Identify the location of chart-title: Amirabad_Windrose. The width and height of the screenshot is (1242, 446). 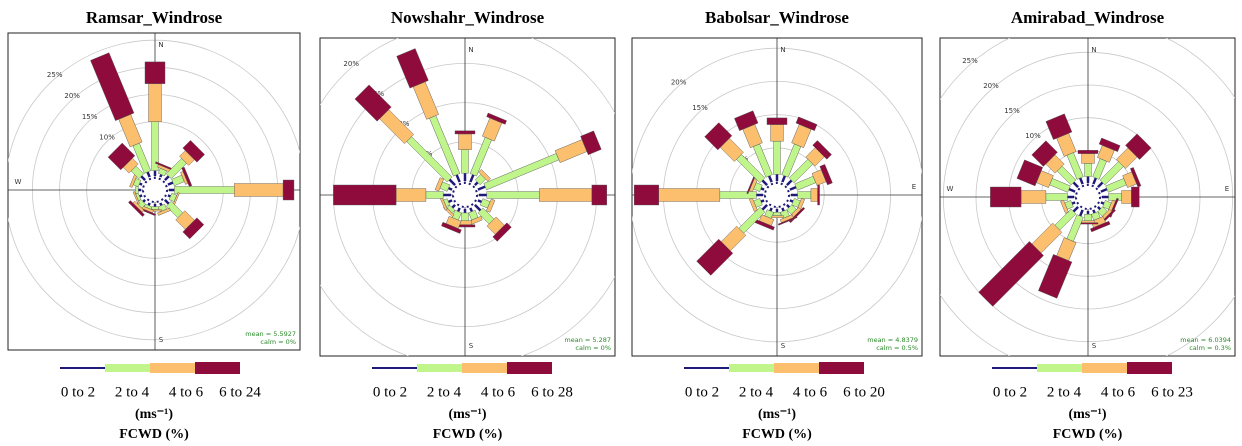
(1088, 17).